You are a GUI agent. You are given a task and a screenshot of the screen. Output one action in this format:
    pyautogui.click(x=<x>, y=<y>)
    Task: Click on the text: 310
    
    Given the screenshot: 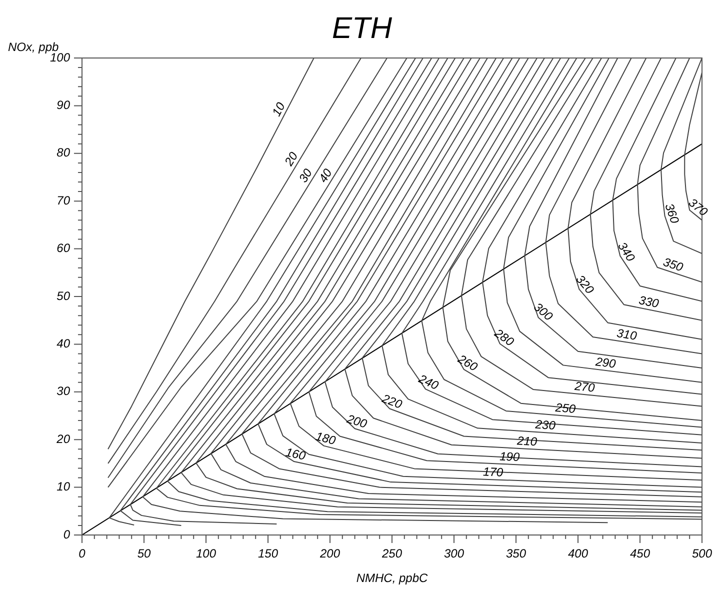 What is the action you would take?
    pyautogui.click(x=627, y=334)
    